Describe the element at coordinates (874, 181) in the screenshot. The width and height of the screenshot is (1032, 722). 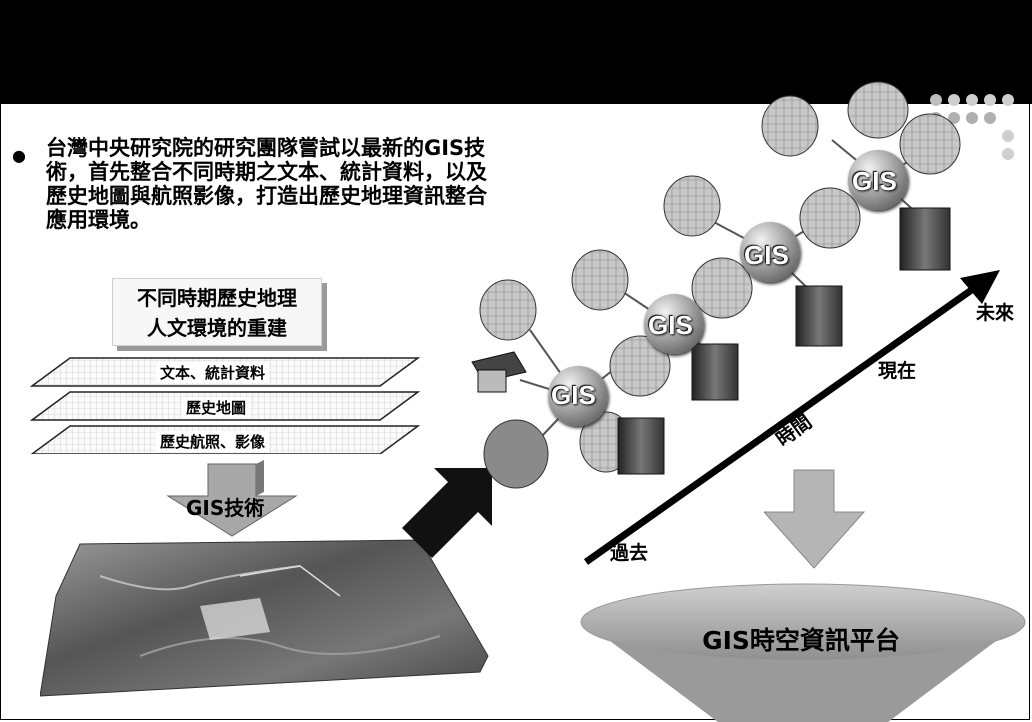
I see `gis-node-4-label: GIS` at that location.